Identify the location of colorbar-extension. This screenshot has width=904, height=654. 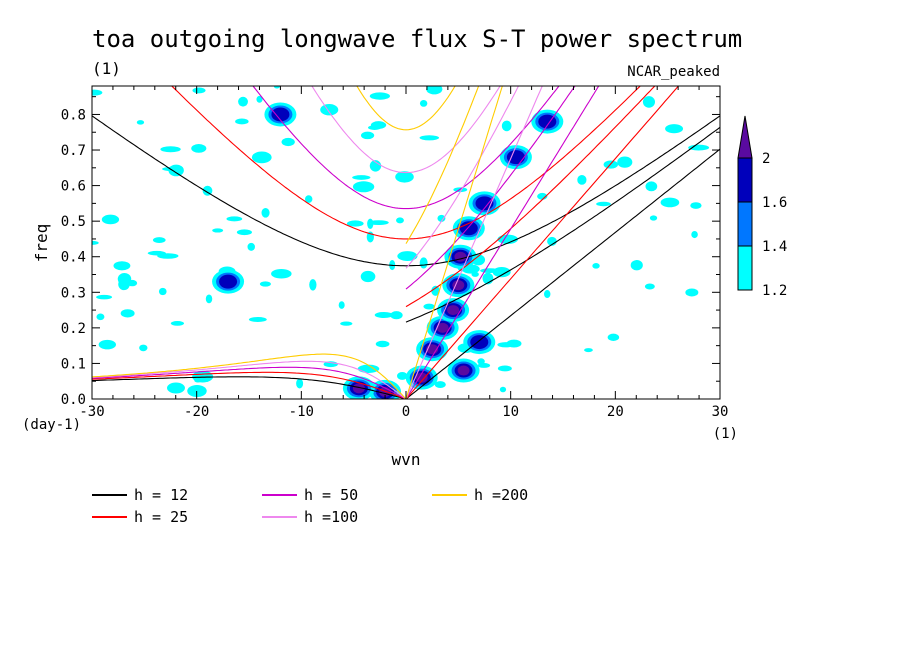
(745, 137).